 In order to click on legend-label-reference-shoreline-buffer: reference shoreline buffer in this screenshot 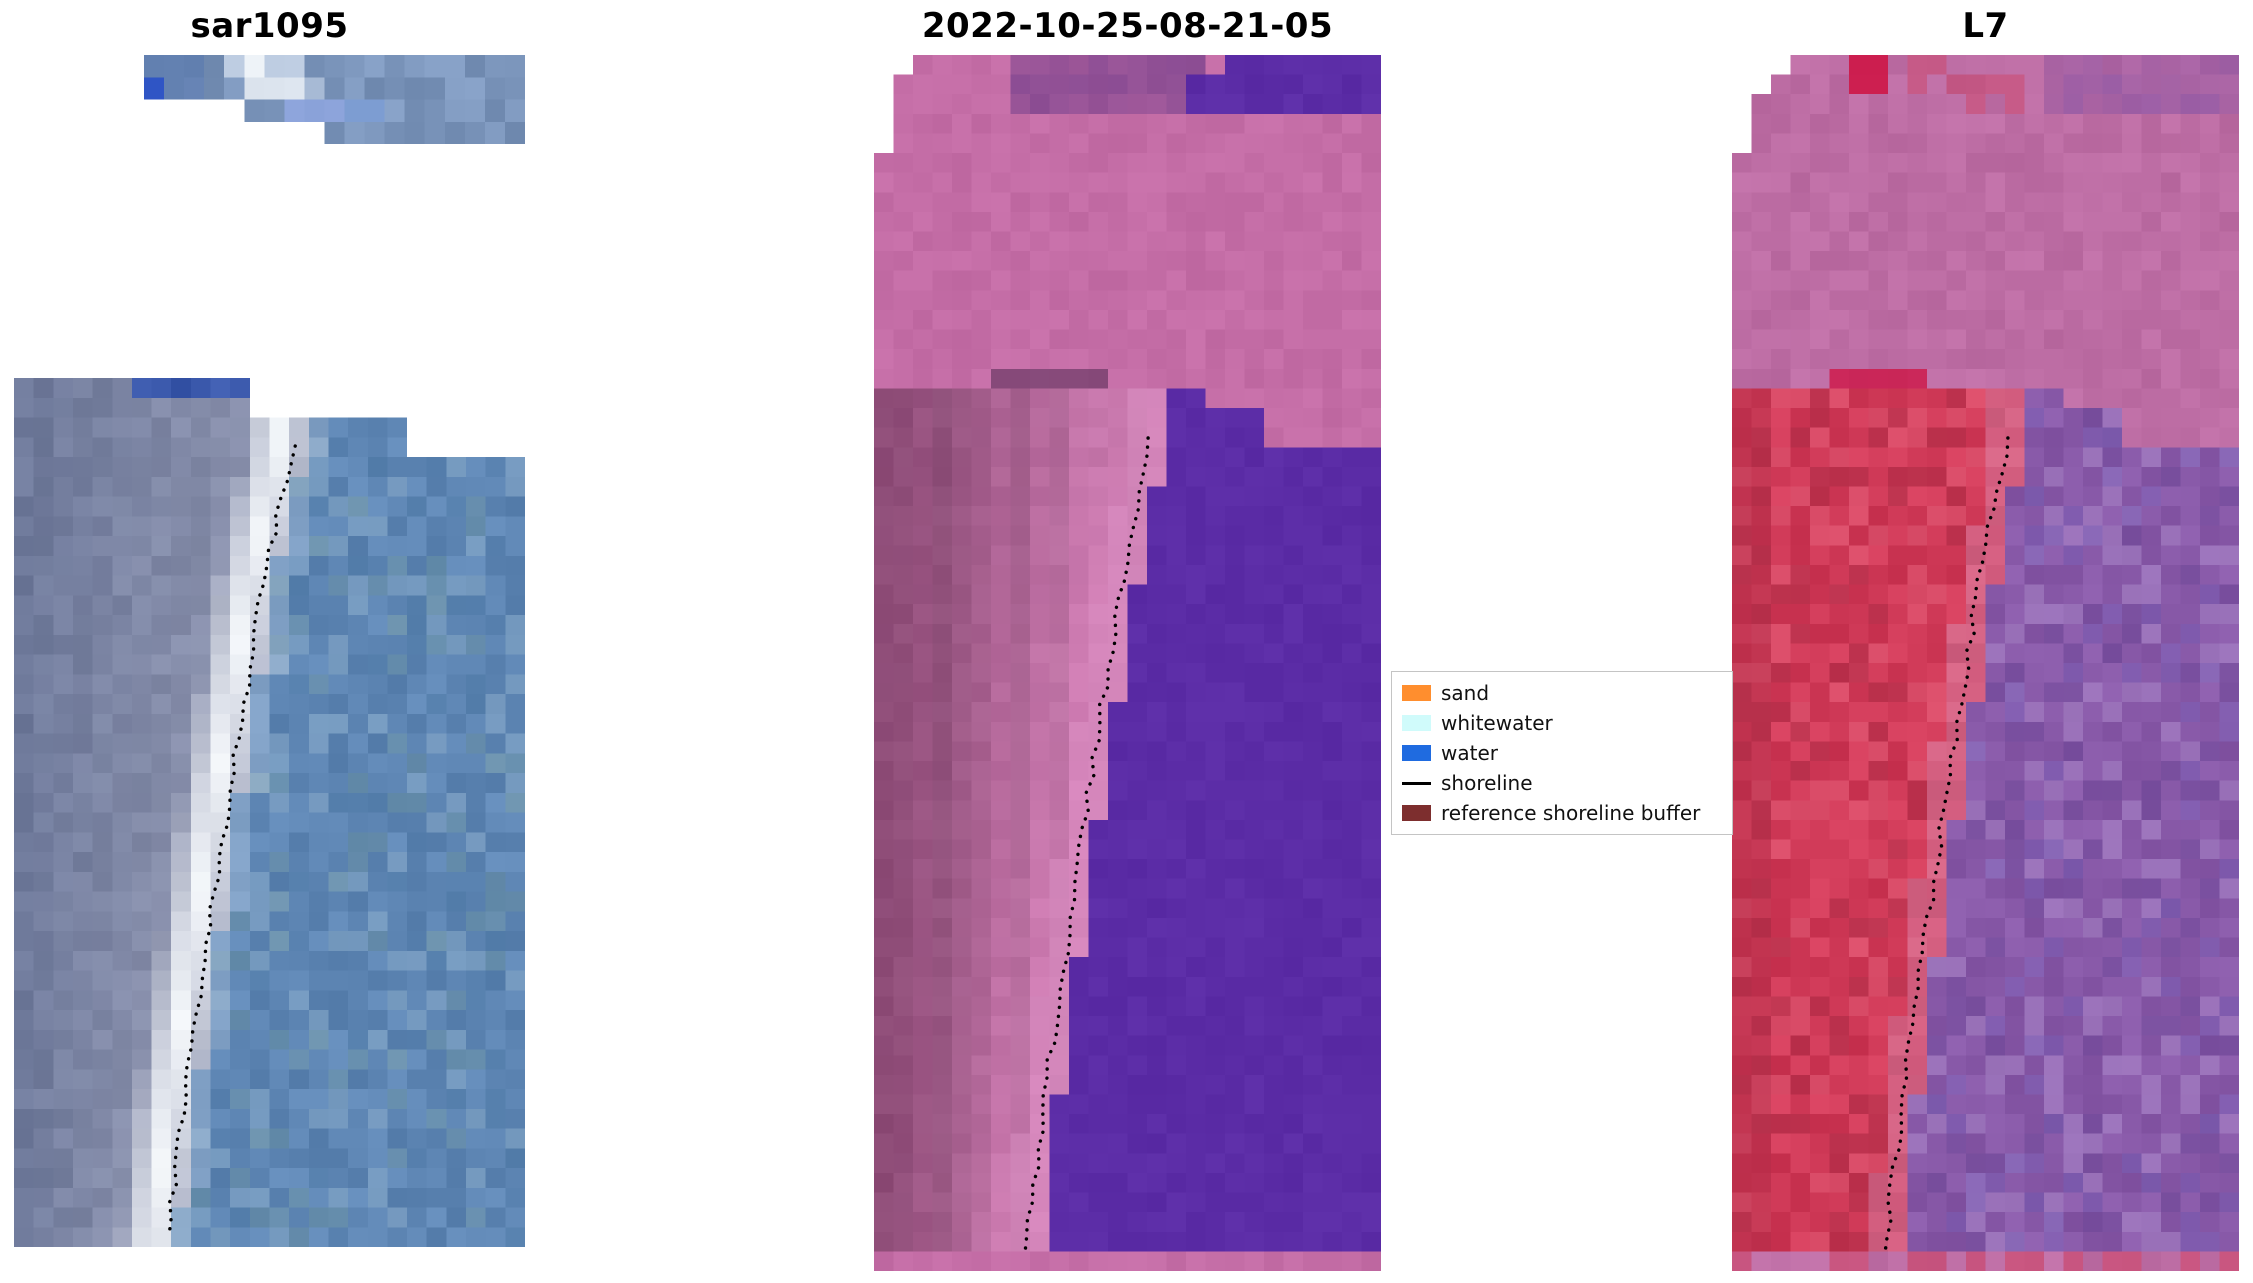, I will do `click(1571, 813)`.